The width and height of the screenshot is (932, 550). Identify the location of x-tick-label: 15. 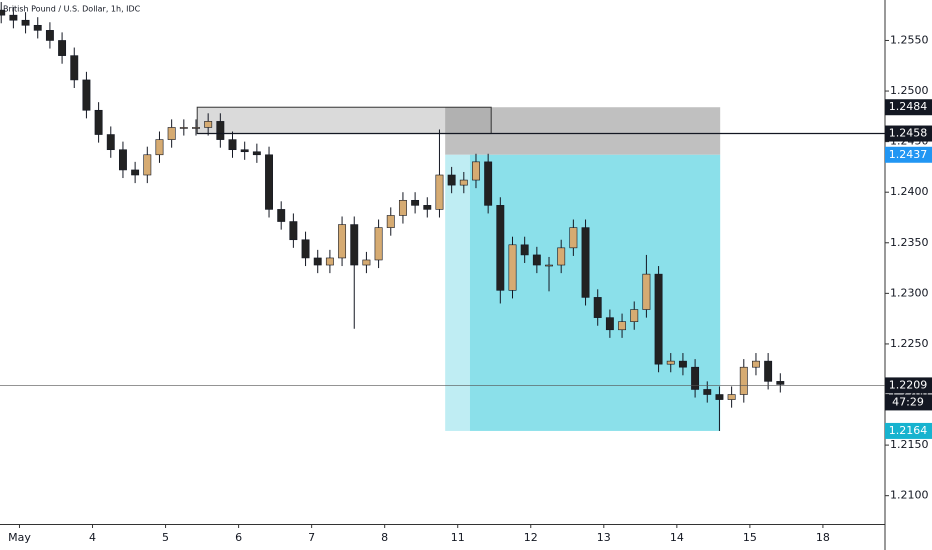
(750, 537).